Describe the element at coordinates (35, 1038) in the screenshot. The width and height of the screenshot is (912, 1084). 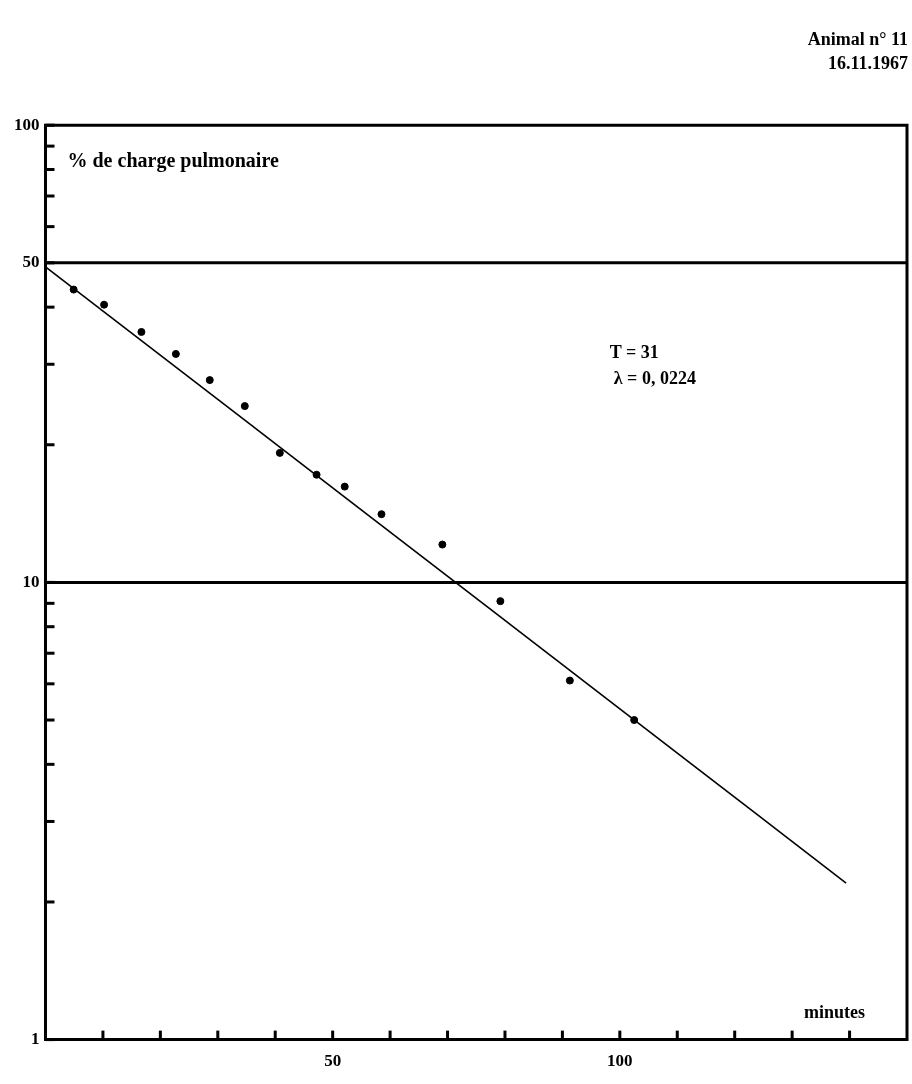
I see `y-tick-label: 1` at that location.